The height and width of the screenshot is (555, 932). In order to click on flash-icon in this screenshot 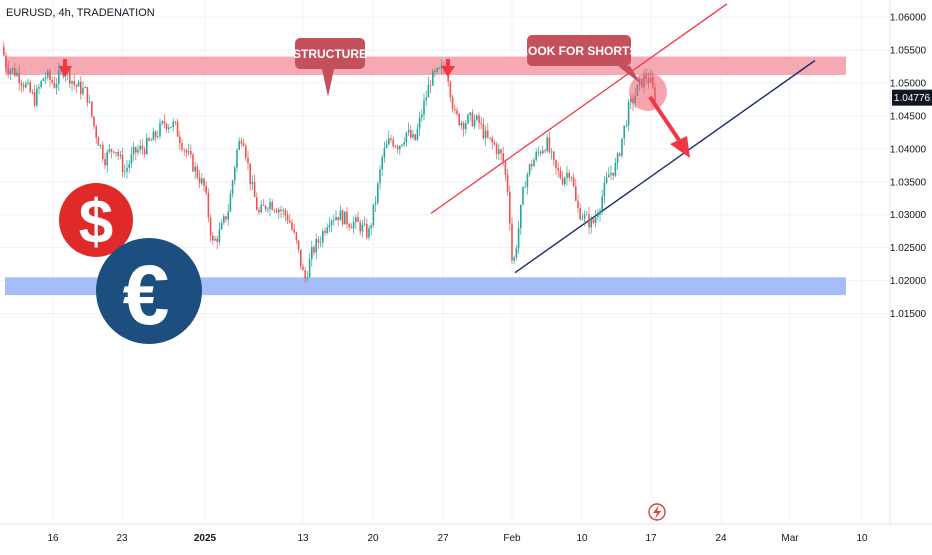, I will do `click(657, 512)`.